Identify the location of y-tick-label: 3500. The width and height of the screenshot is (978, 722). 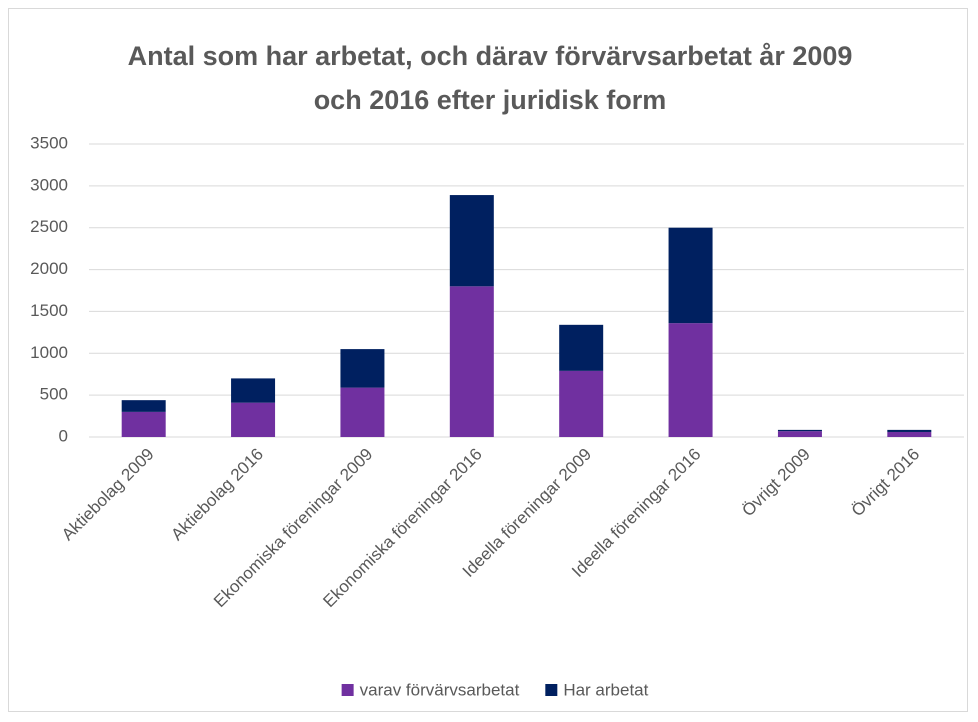
(49, 142).